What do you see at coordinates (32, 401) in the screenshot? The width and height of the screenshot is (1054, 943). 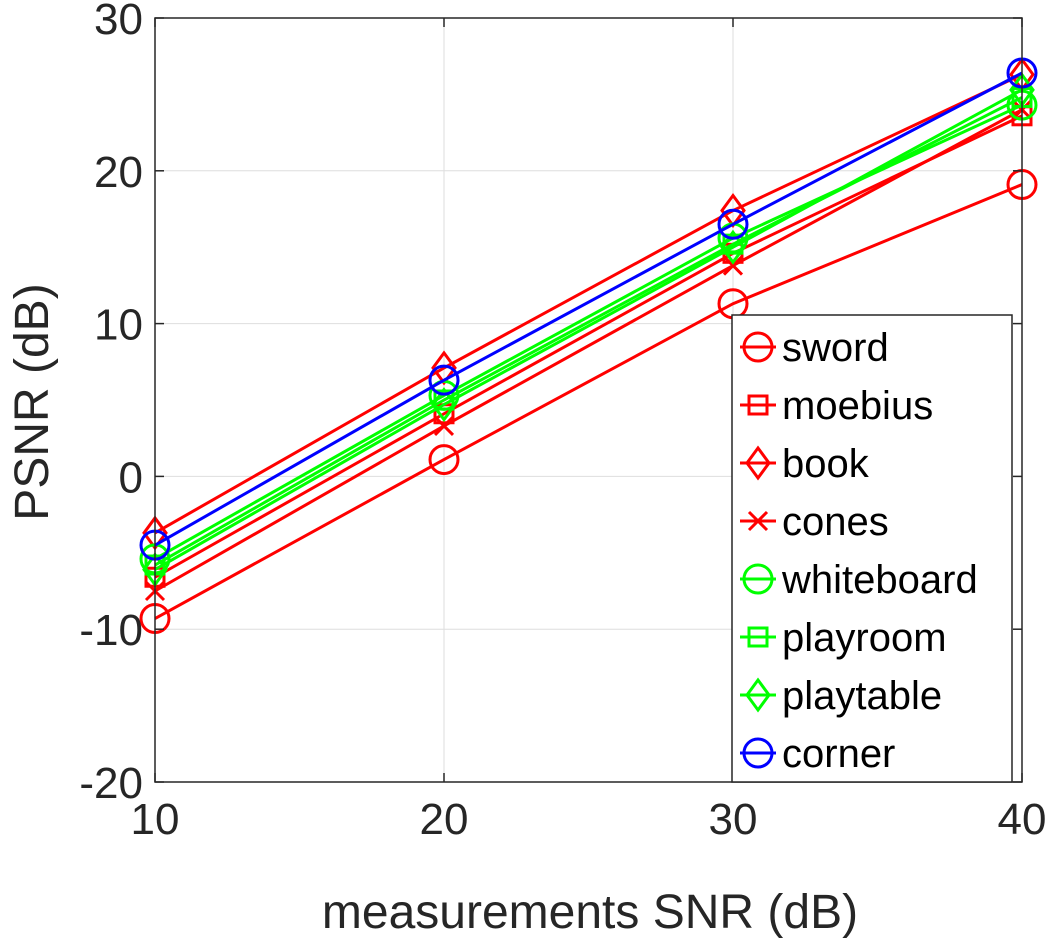 I see `y-axis-label: PSNR (dB)` at bounding box center [32, 401].